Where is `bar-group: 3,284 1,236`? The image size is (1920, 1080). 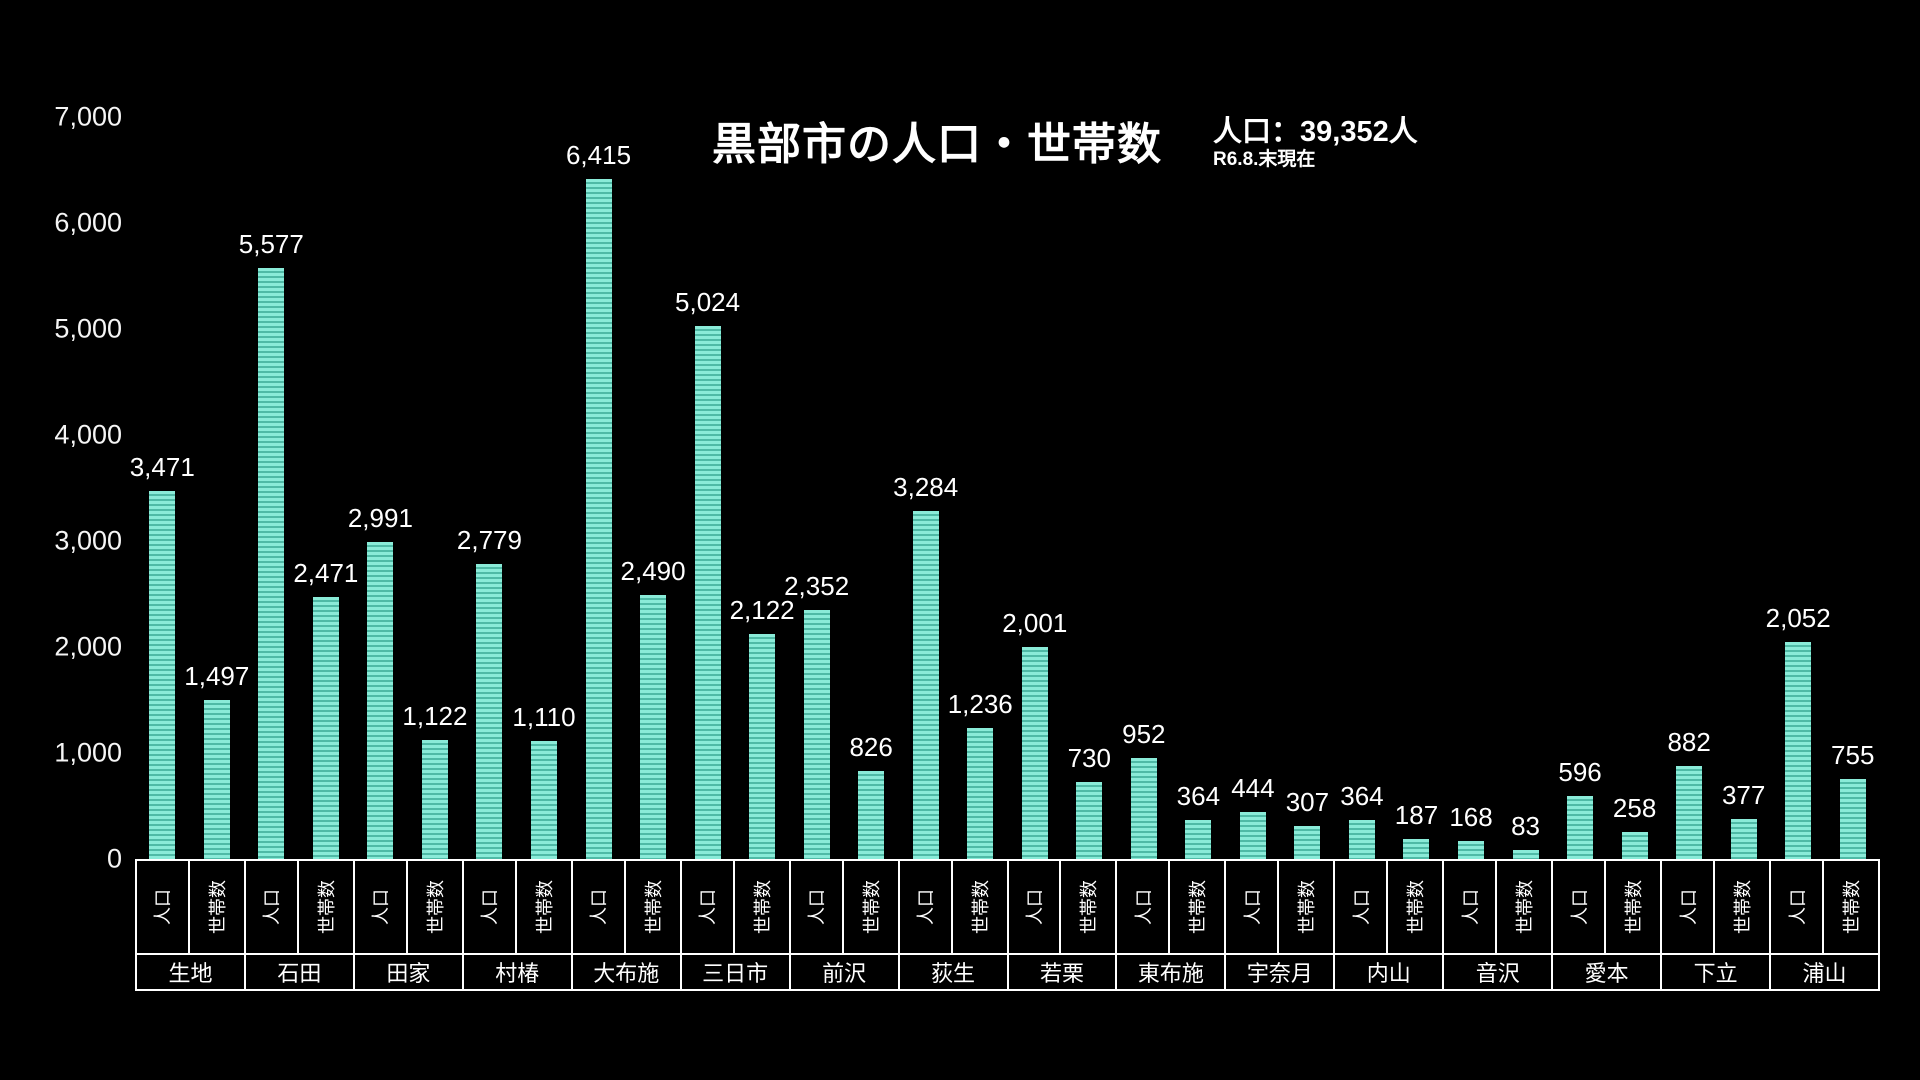
bar-group: 3,284 1,236 is located at coordinates (953, 488).